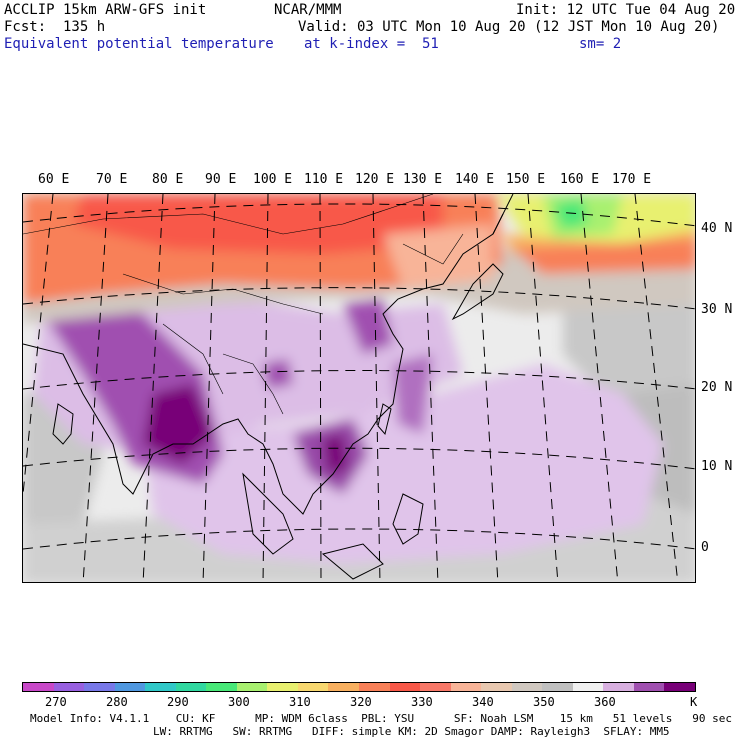 The image size is (740, 740). What do you see at coordinates (717, 228) in the screenshot?
I see `lat-label: 40 N` at bounding box center [717, 228].